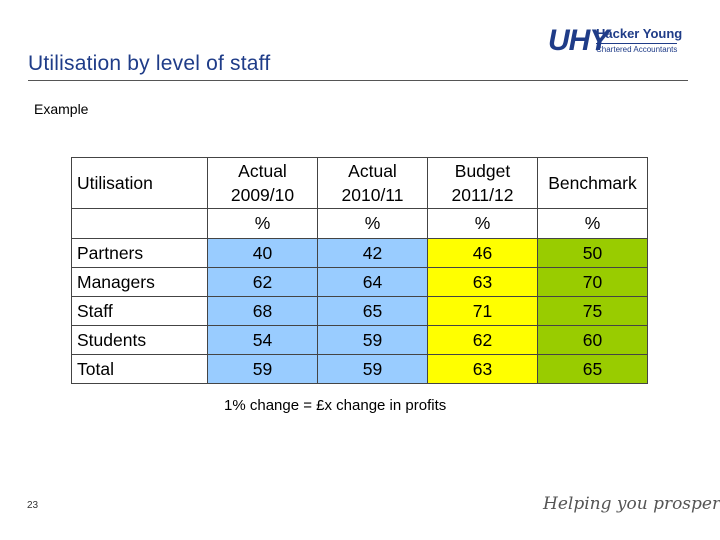 The image size is (720, 540). What do you see at coordinates (262, 340) in the screenshot?
I see `value-cell: 54` at bounding box center [262, 340].